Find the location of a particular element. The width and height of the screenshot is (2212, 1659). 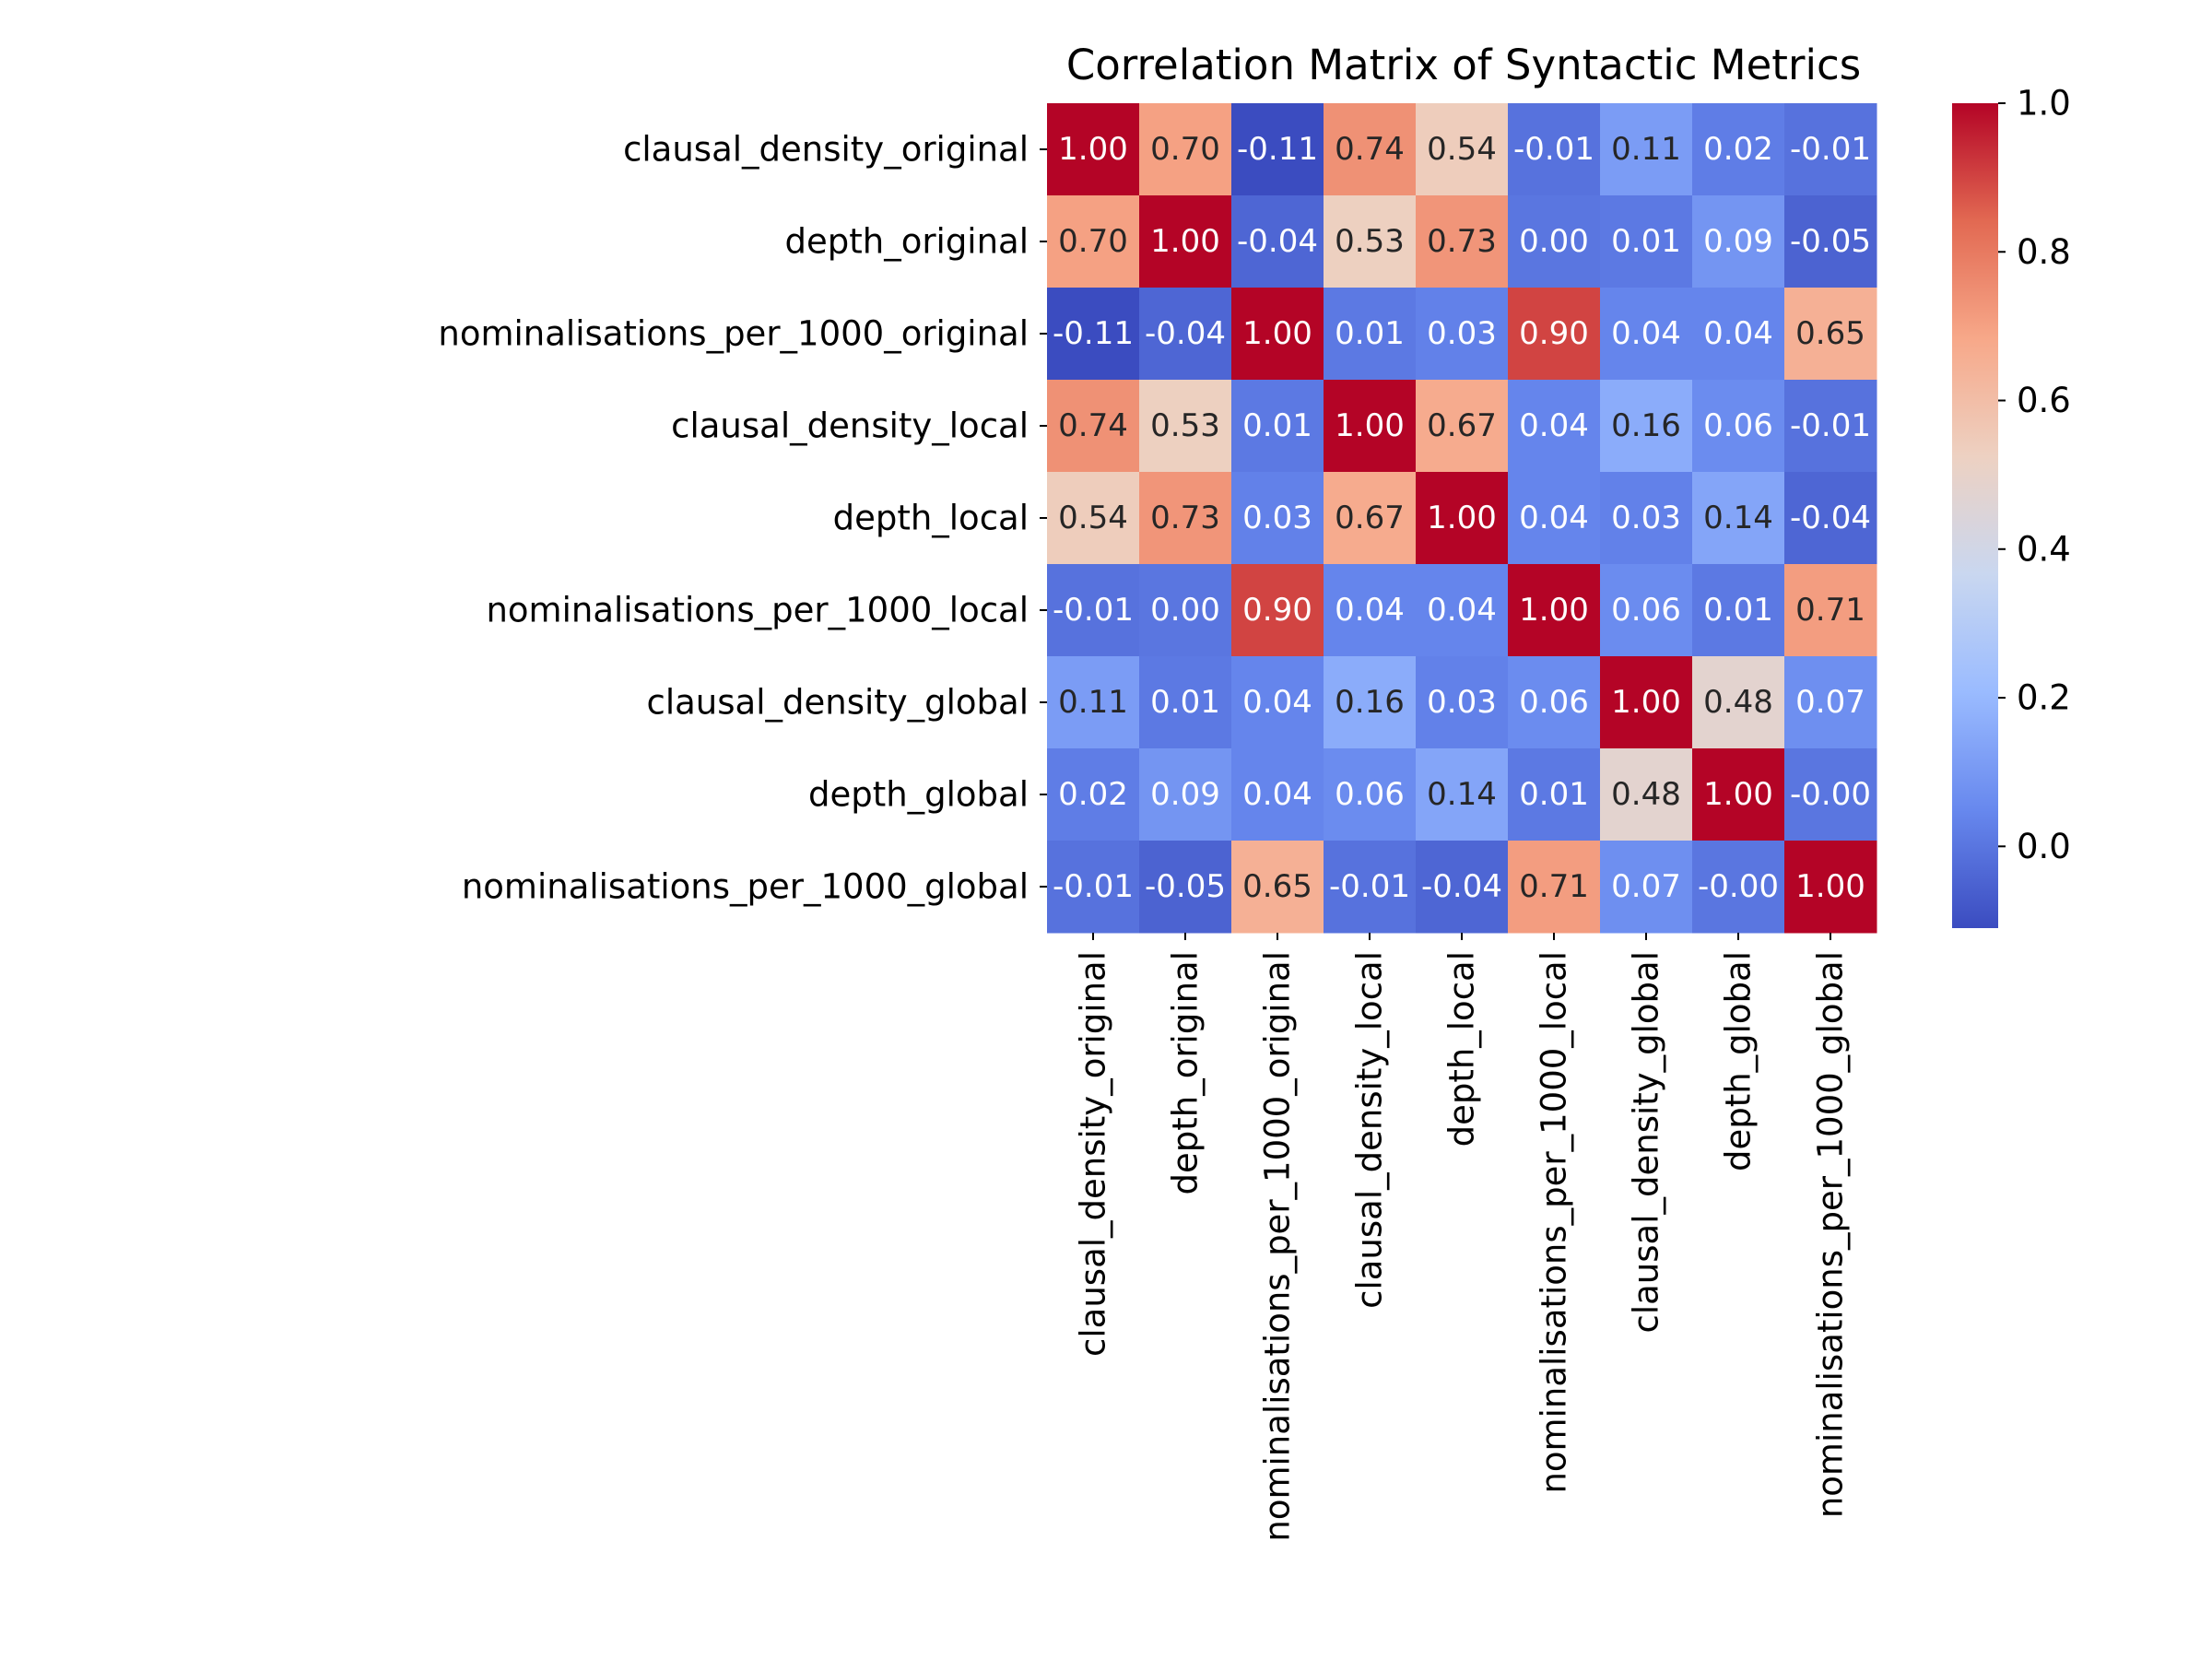

cell-value-label-6-6: 1.00 is located at coordinates (1646, 702).